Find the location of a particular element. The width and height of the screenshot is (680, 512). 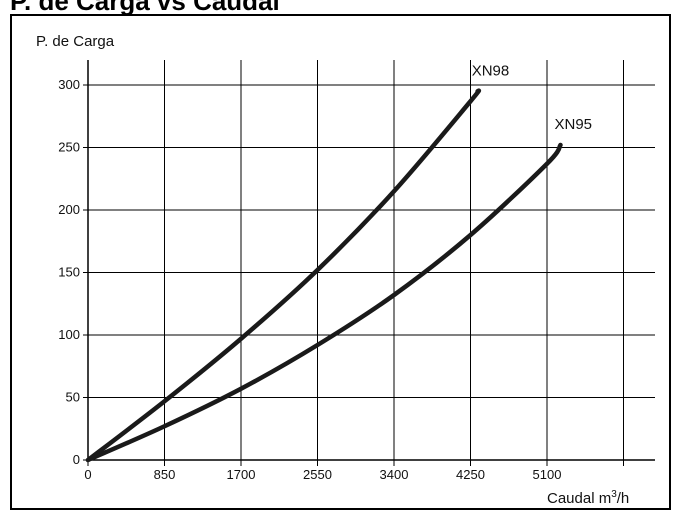

x-axis-label-base: Caudal m is located at coordinates (579, 498).